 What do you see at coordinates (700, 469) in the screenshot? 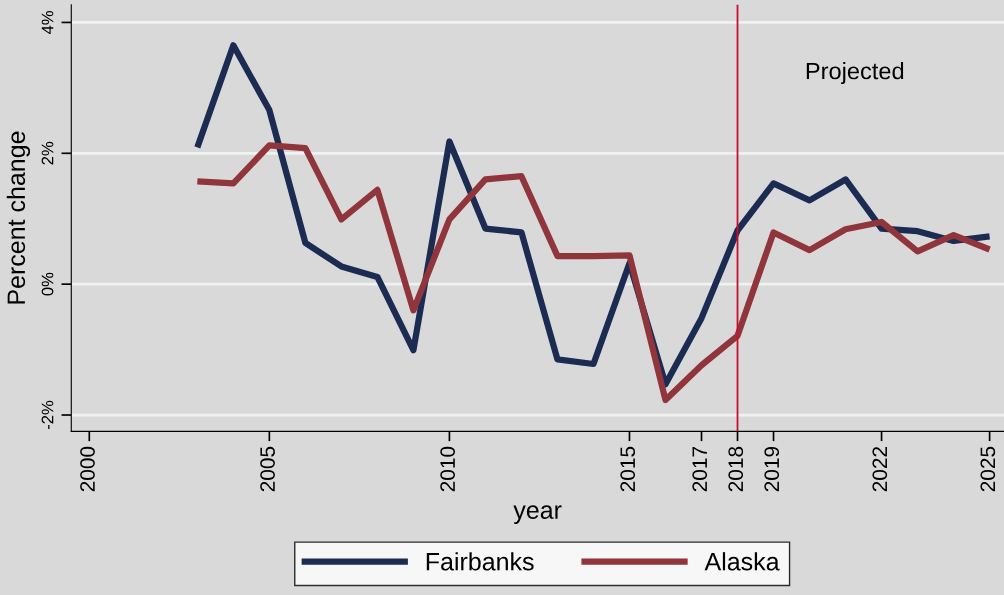
I see `x-tick-label: 2017` at bounding box center [700, 469].